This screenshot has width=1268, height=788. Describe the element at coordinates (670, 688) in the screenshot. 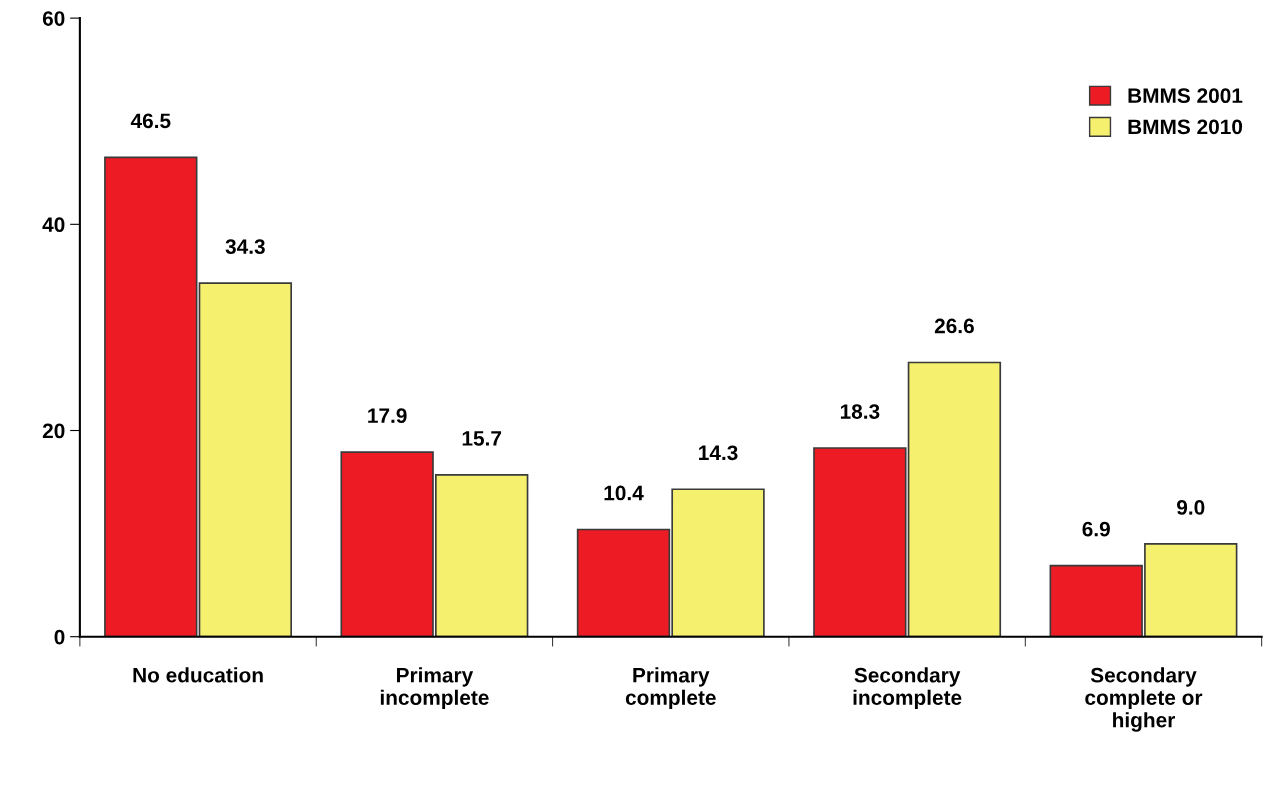

I see `x-tick-label: Primary complete` at that location.